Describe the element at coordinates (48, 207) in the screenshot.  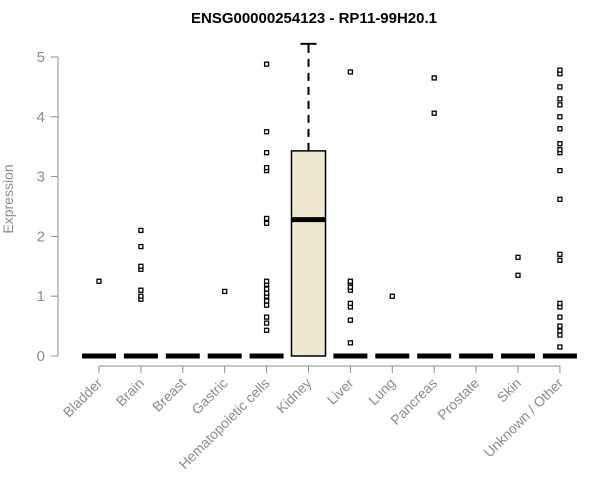
I see `y-axis: 0 1 2 3 4 5` at that location.